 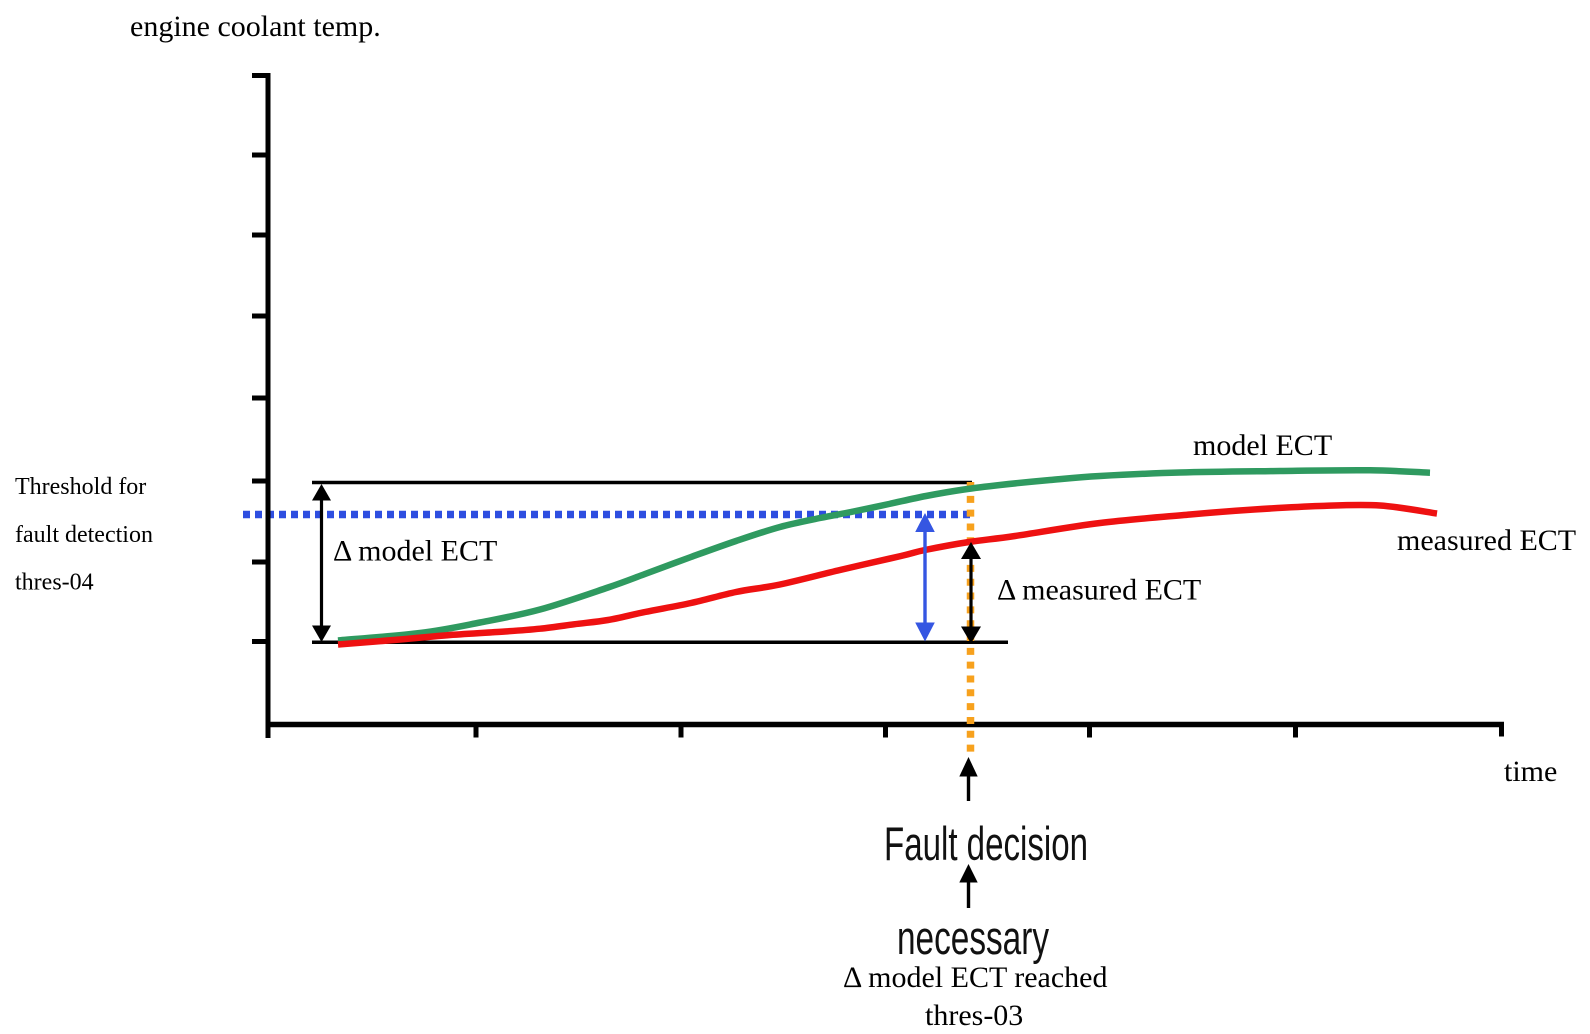 What do you see at coordinates (255, 26) in the screenshot?
I see `svg-text: engine coolant temp.` at bounding box center [255, 26].